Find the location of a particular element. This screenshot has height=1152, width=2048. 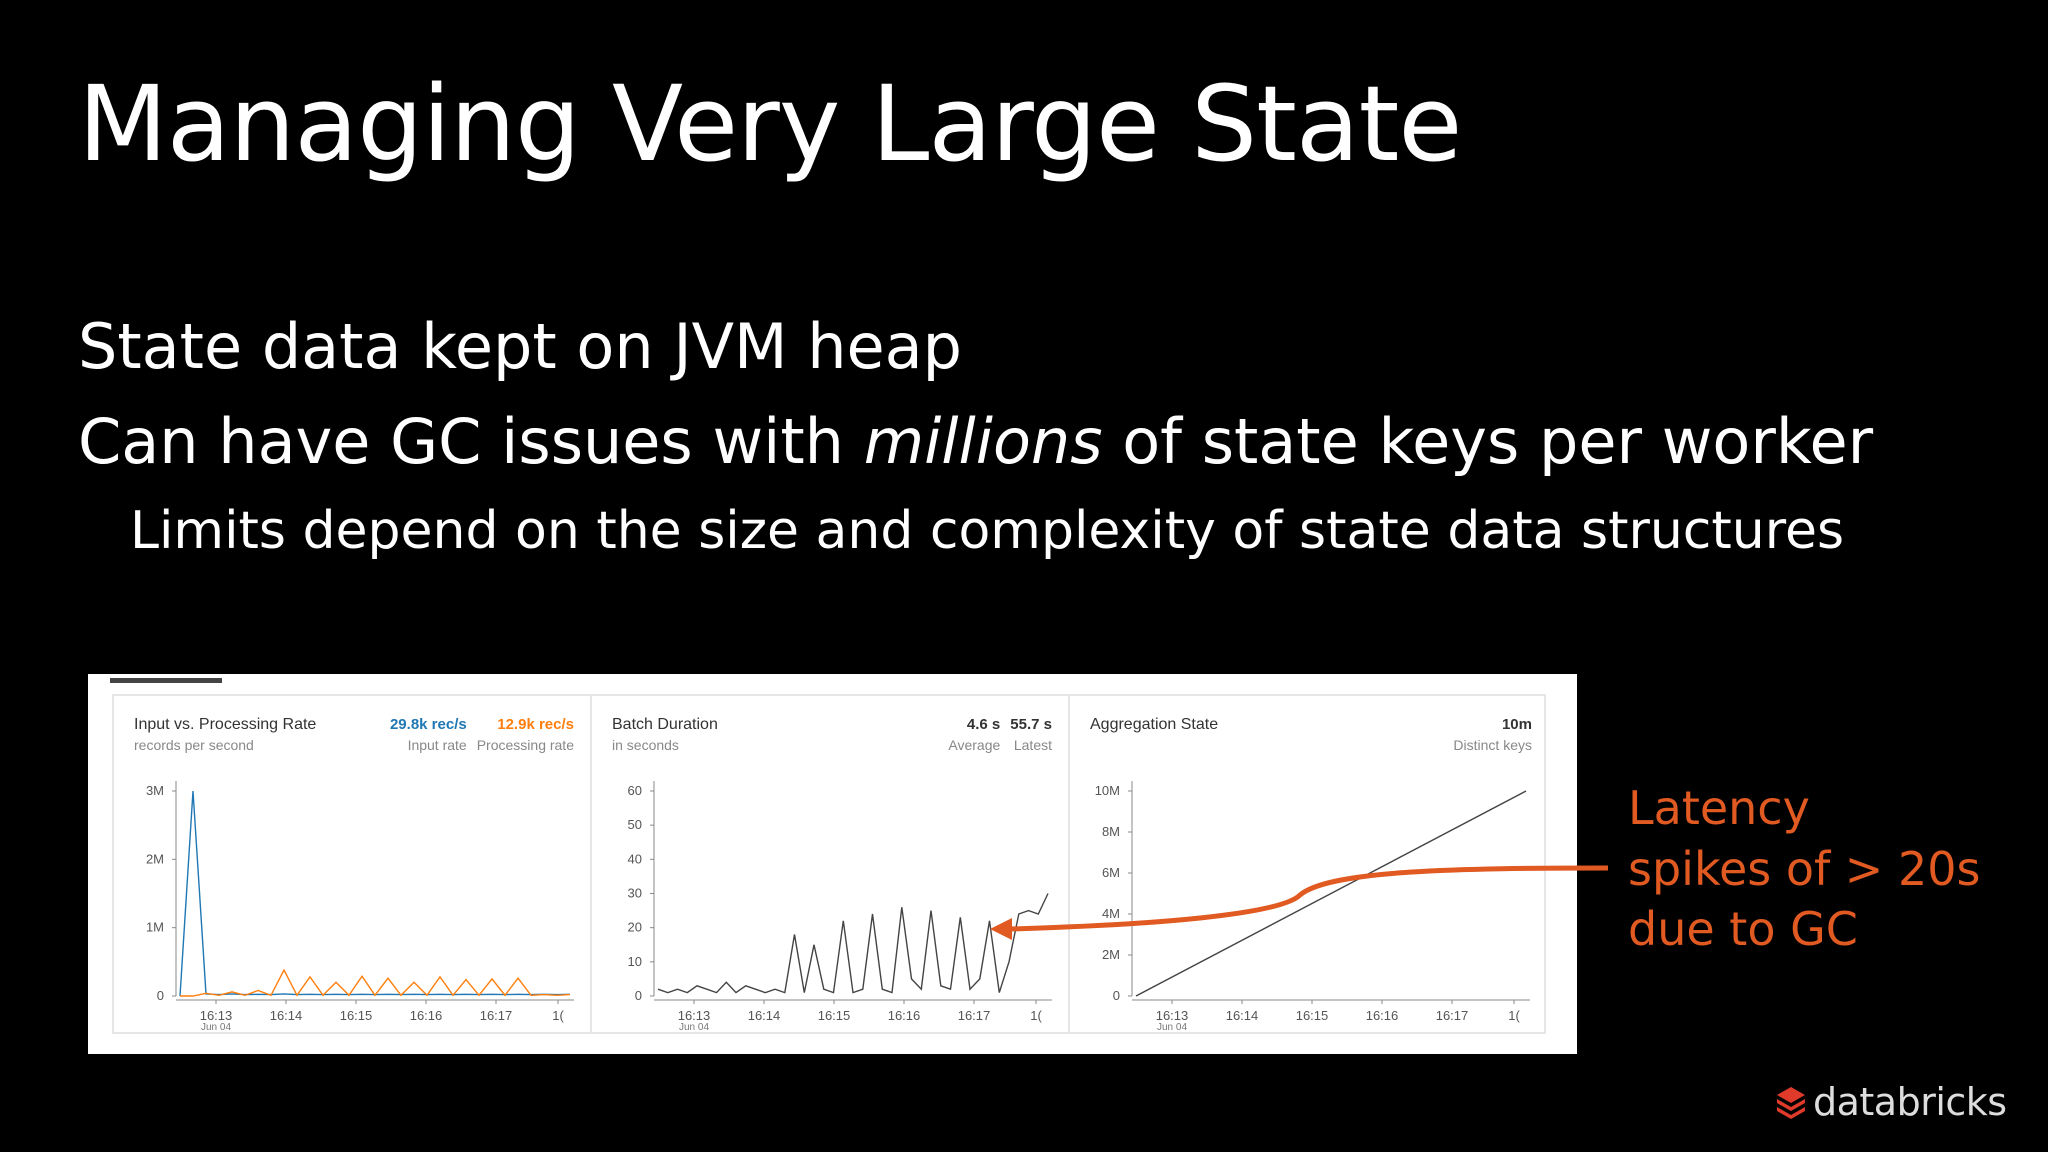

stat-distinct-keys: 10m Distinct keys is located at coordinates (1492, 734).